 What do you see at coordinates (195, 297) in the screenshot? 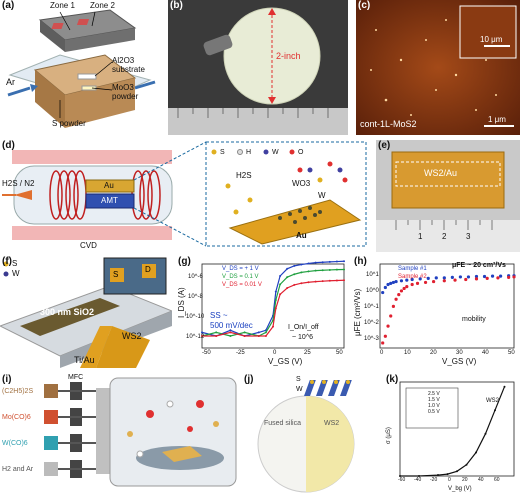
I see `ytick: 10^-8` at bounding box center [195, 297].